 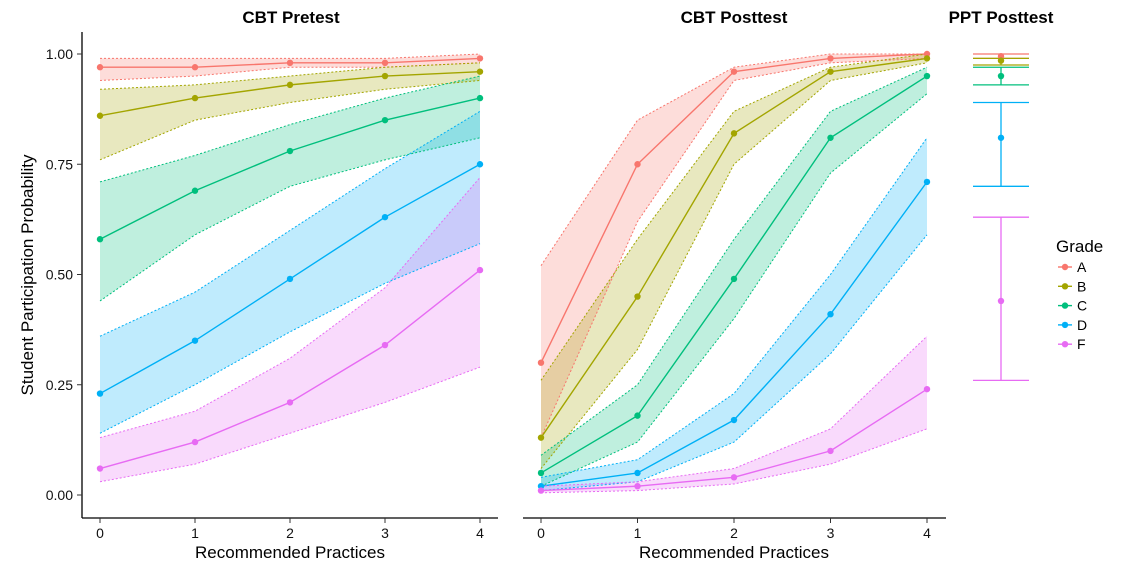 What do you see at coordinates (1001, 56) in the screenshot?
I see `errorbar-point-a` at bounding box center [1001, 56].